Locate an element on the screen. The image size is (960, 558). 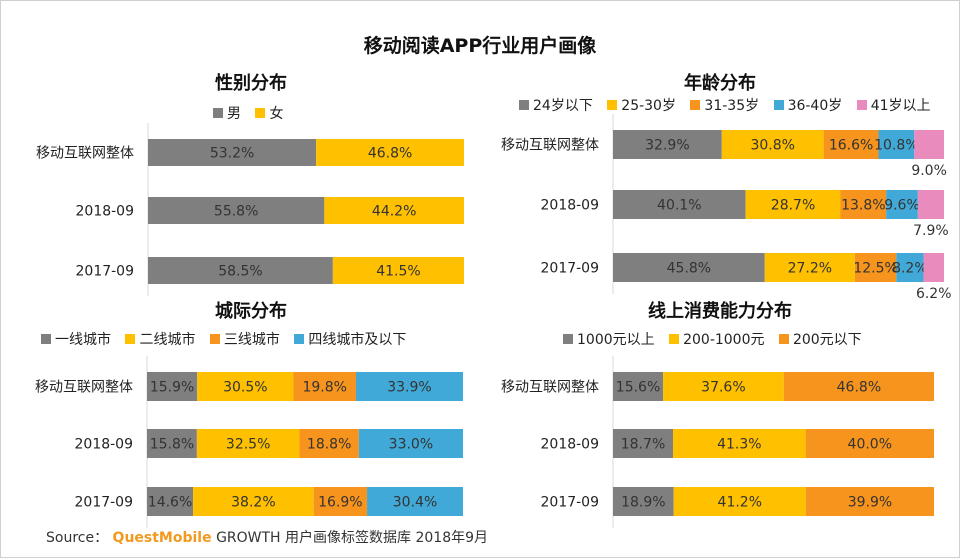
data-label: 32.9% is located at coordinates (667, 146).